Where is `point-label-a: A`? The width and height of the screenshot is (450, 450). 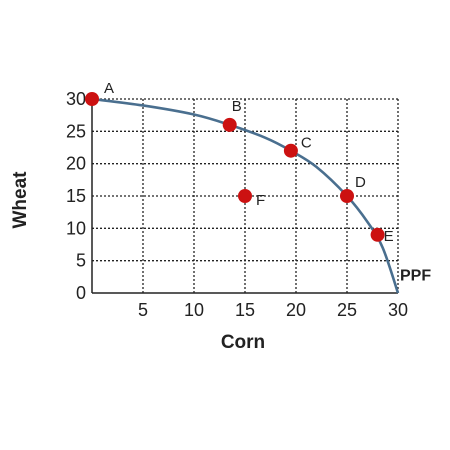
point-label-a: A is located at coordinates (109, 88).